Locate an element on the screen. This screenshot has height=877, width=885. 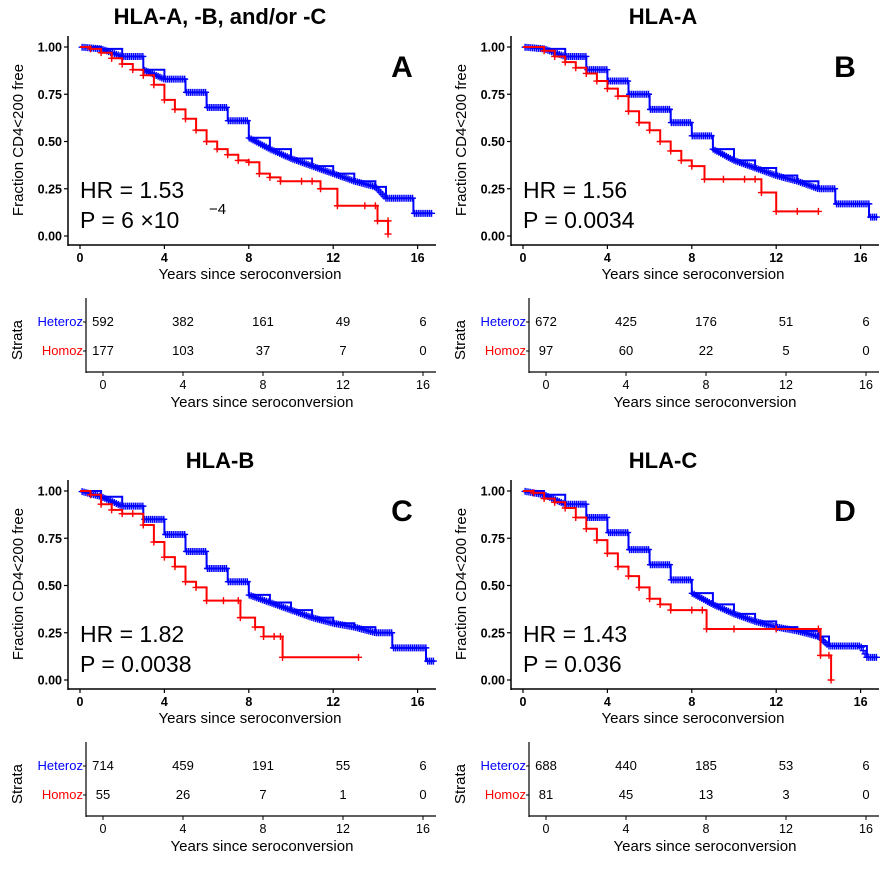
x-tick-label: 12 is located at coordinates (776, 258).